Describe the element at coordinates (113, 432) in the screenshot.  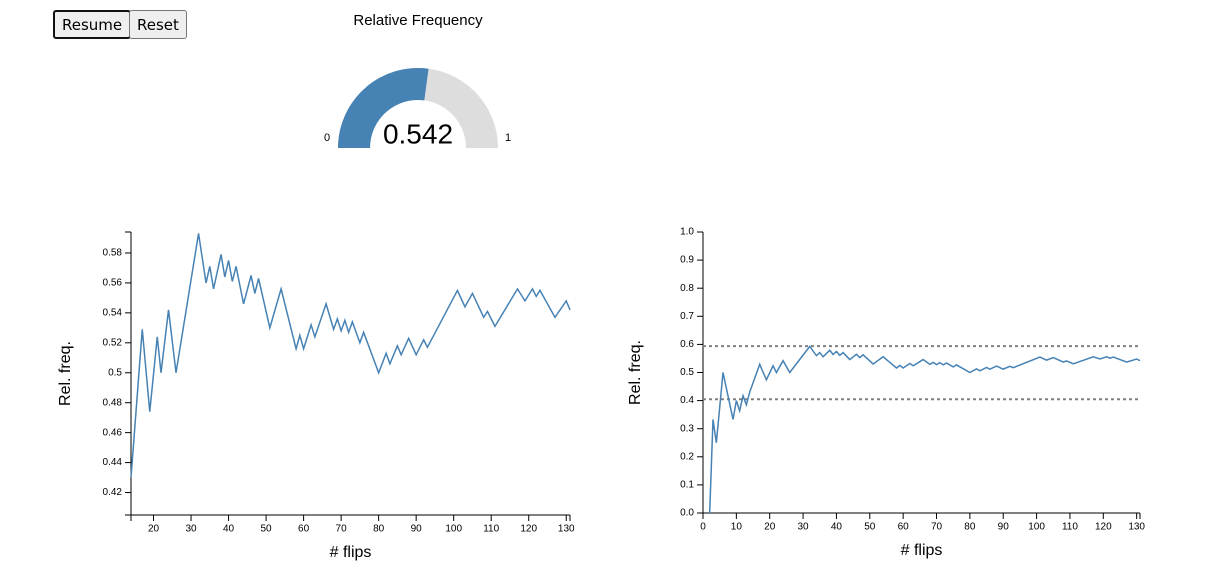
I see `y-tick-label: 0.46` at that location.